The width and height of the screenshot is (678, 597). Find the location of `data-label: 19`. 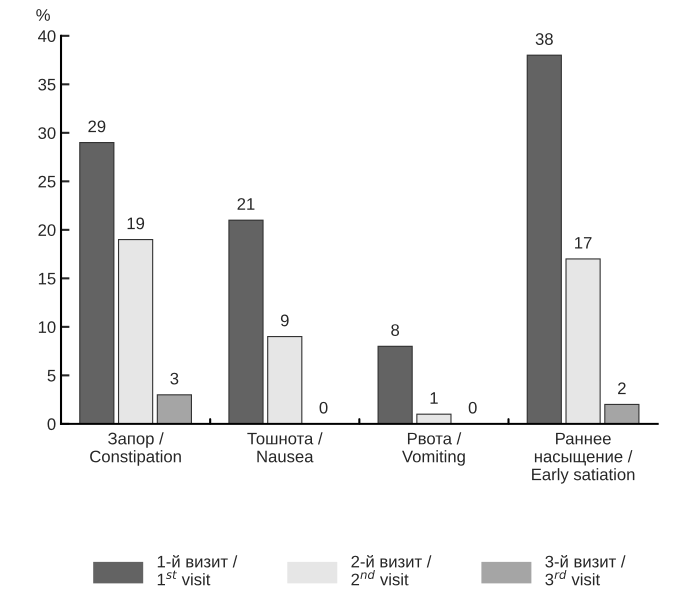

data-label: 19 is located at coordinates (136, 224).